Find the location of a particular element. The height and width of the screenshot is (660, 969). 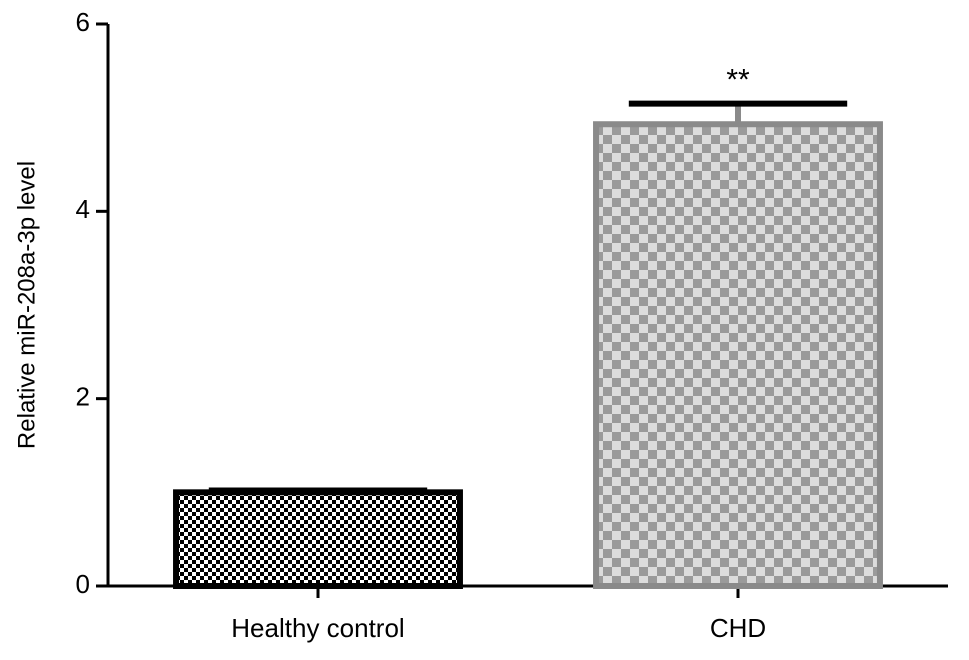

bar is located at coordinates (318, 539).